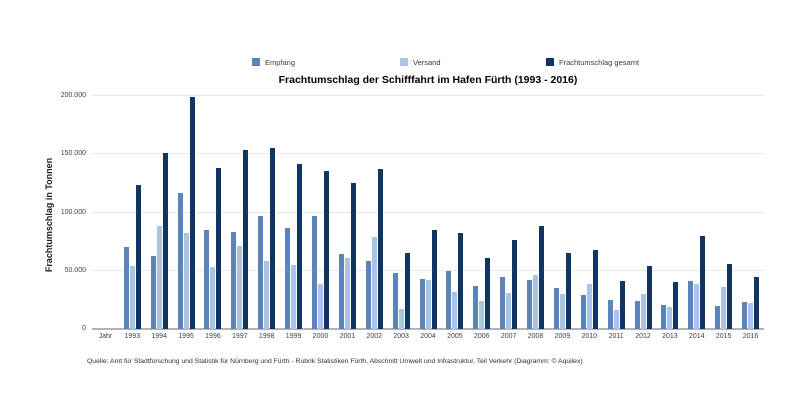 The height and width of the screenshot is (409, 800). What do you see at coordinates (461, 281) in the screenshot?
I see `bar-frachtumschlag-gesamt-2005` at bounding box center [461, 281].